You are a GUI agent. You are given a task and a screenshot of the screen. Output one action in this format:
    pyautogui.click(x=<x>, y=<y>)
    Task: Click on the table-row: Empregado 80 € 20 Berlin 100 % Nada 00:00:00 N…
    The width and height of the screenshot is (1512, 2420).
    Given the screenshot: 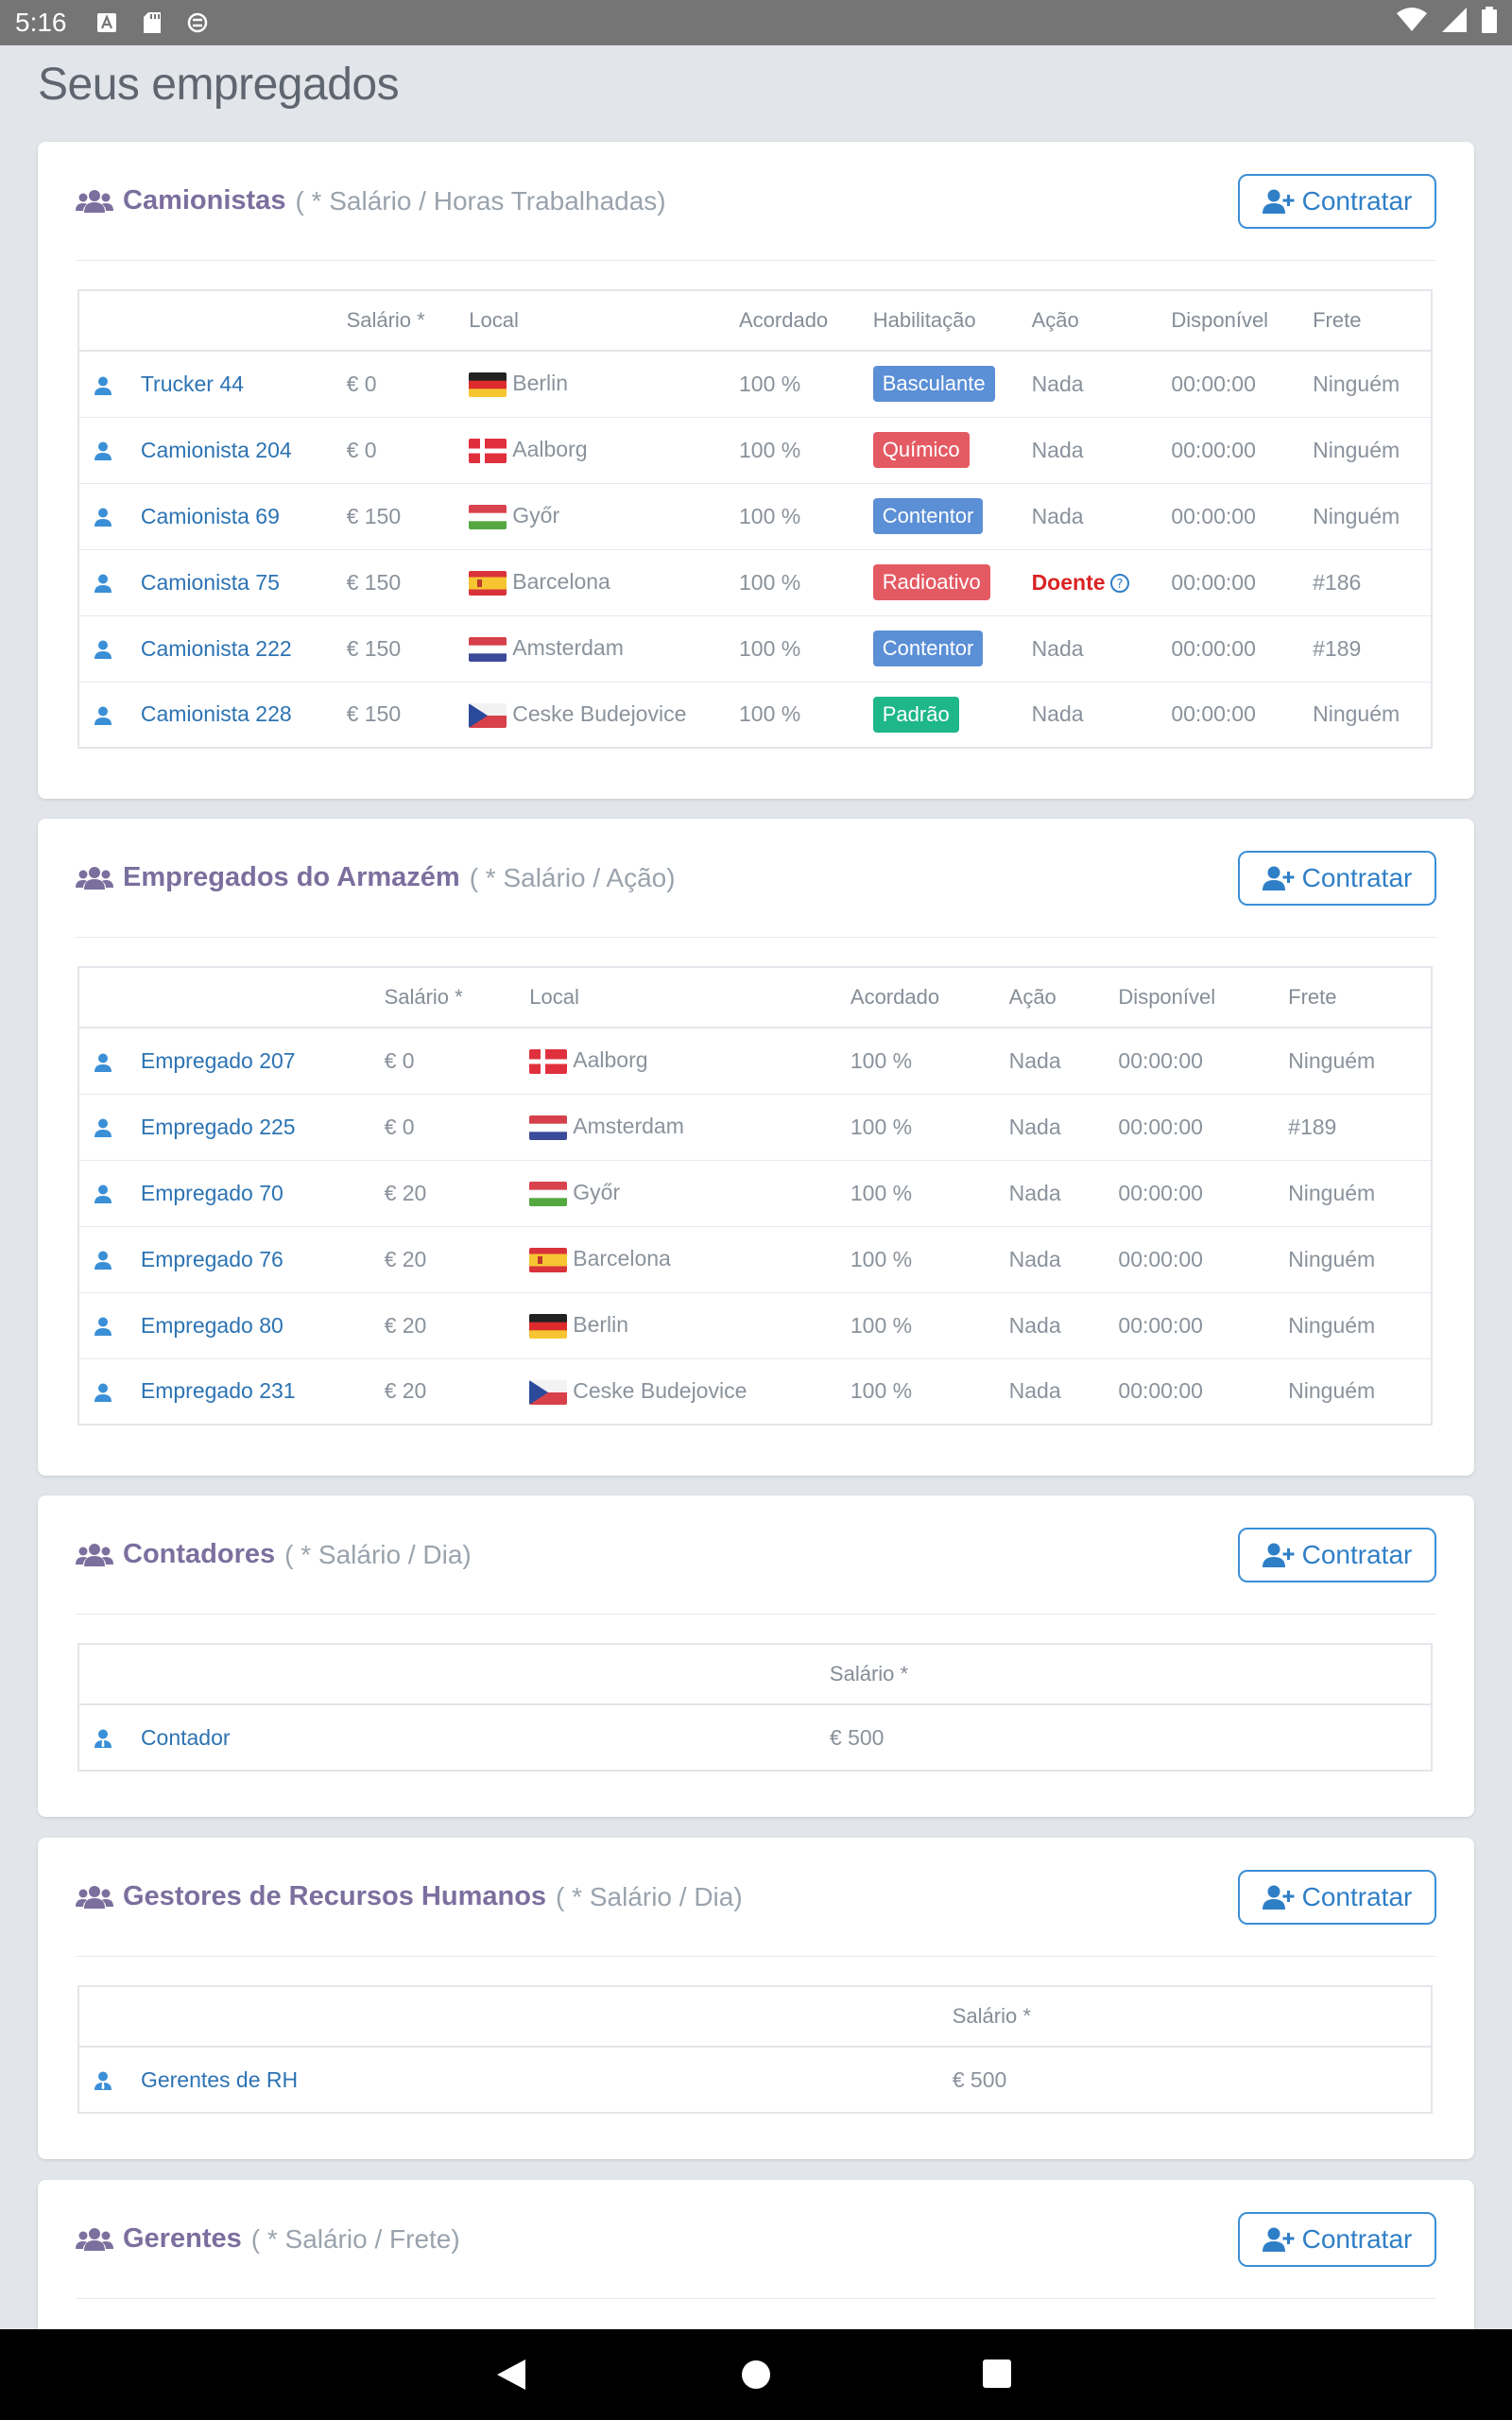 What is the action you would take?
    pyautogui.click(x=755, y=1325)
    